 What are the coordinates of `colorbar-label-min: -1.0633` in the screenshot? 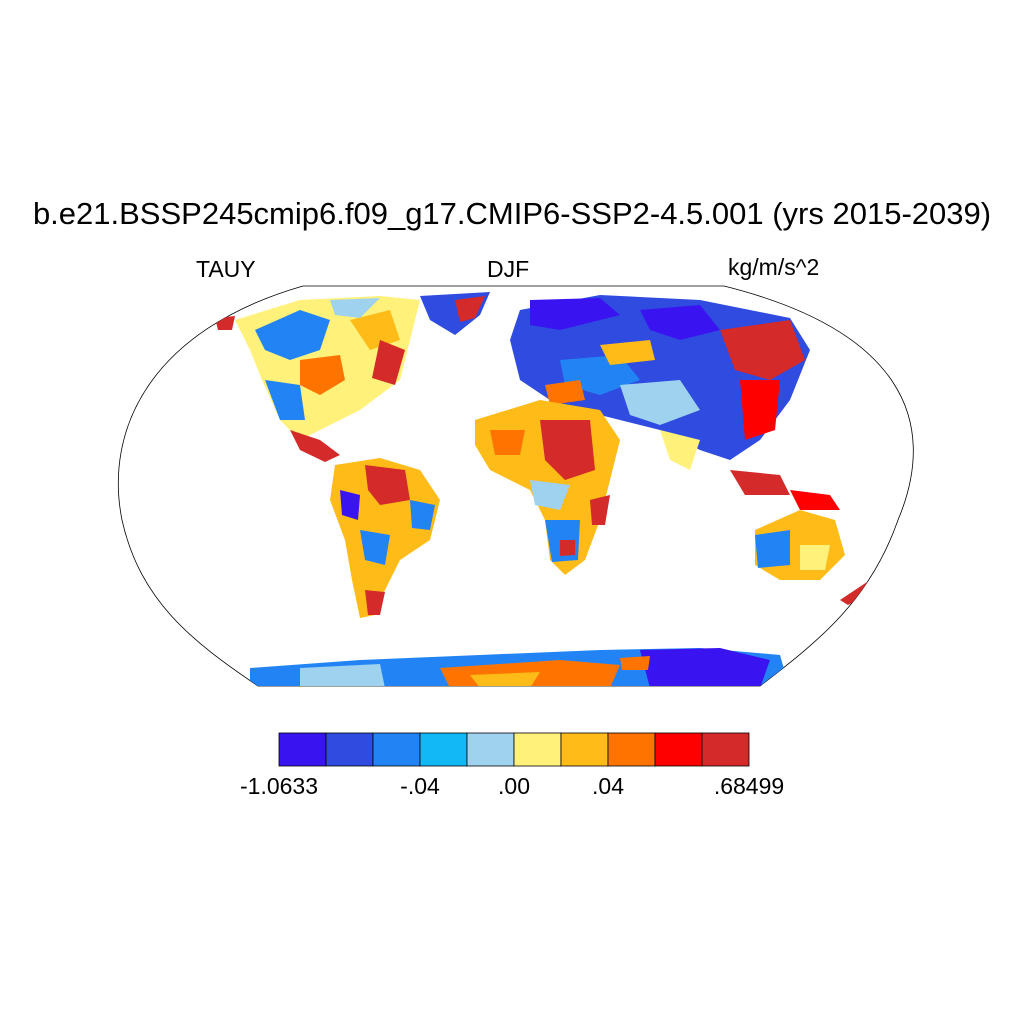 It's located at (279, 786).